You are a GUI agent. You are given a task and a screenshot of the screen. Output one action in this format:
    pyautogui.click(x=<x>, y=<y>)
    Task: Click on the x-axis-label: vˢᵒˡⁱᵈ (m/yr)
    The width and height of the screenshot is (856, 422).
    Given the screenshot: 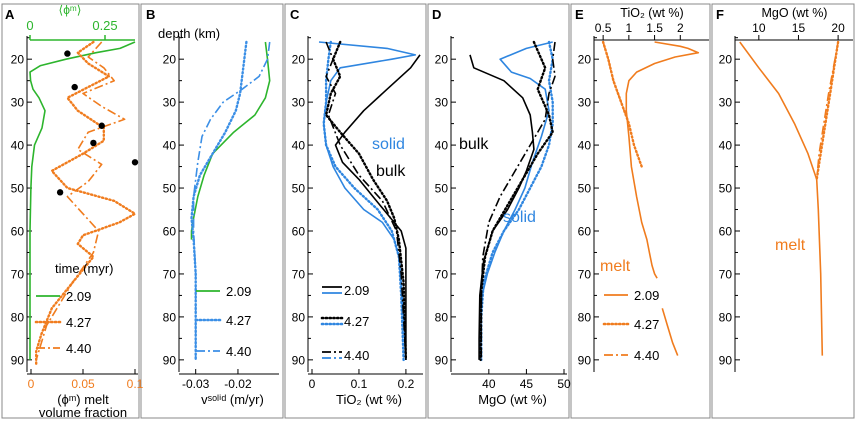 What is the action you would take?
    pyautogui.click(x=232, y=399)
    